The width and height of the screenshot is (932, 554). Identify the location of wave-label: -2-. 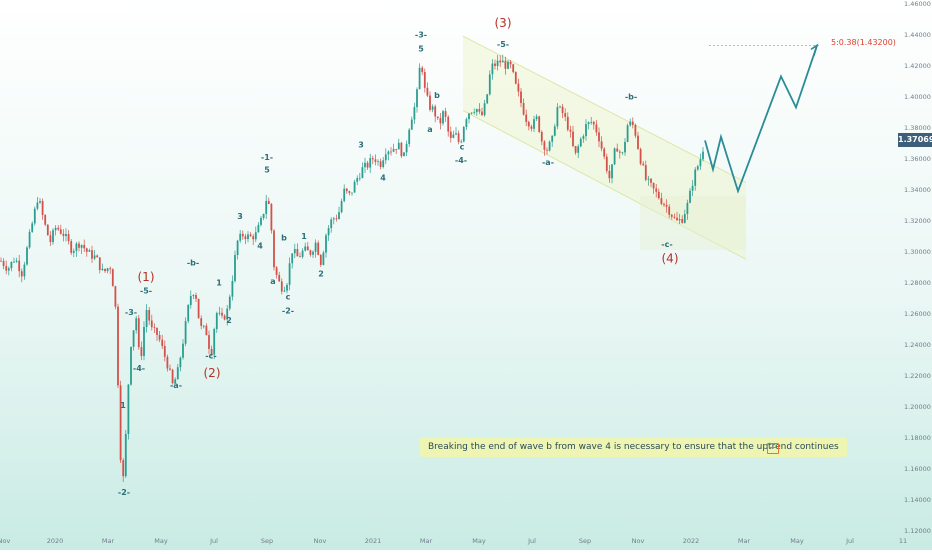
(124, 492).